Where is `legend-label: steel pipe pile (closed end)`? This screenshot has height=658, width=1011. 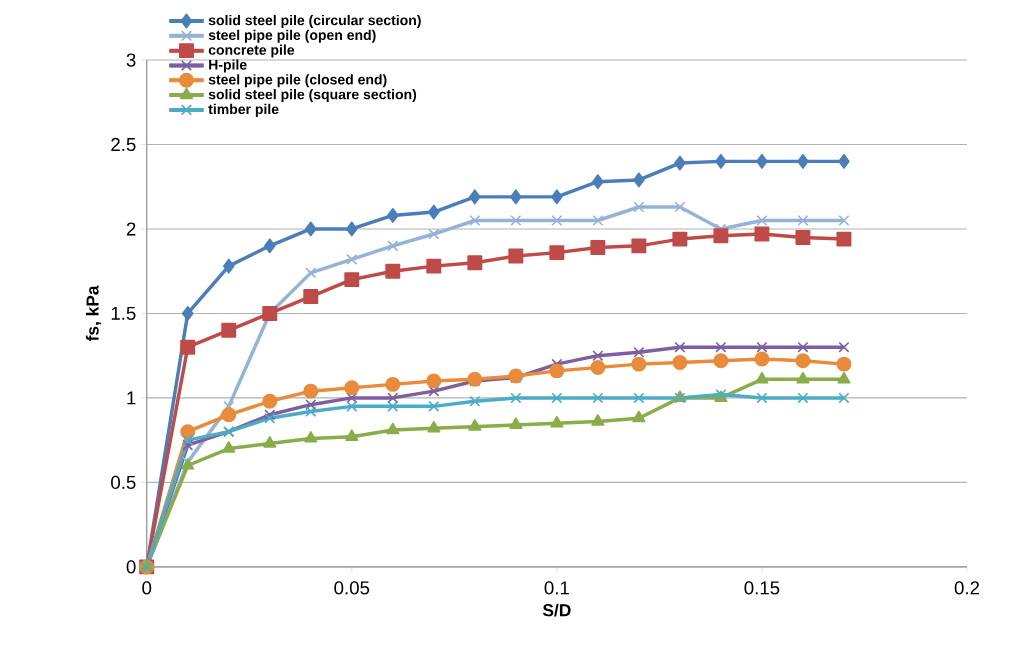
legend-label: steel pipe pile (closed end) is located at coordinates (297, 81).